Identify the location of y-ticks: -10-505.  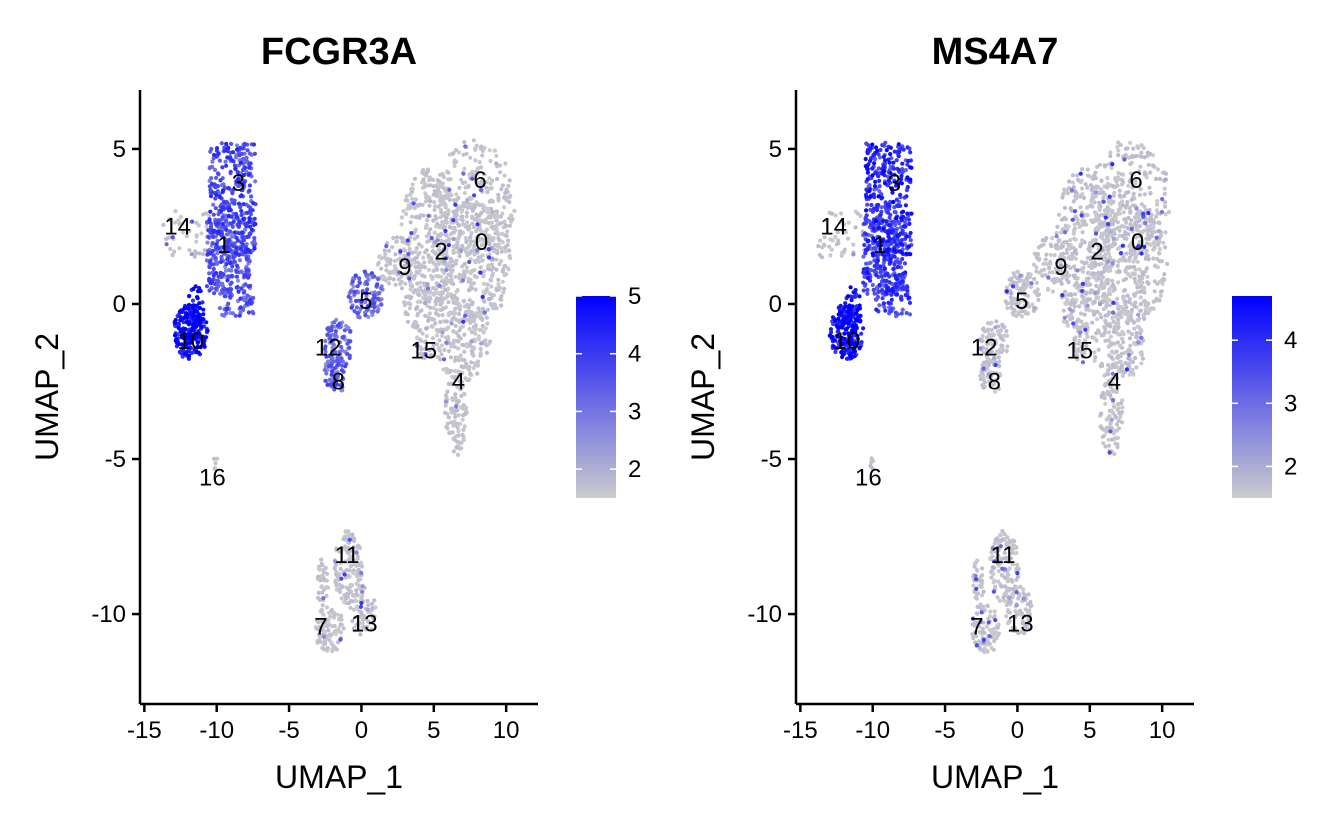
(115, 382).